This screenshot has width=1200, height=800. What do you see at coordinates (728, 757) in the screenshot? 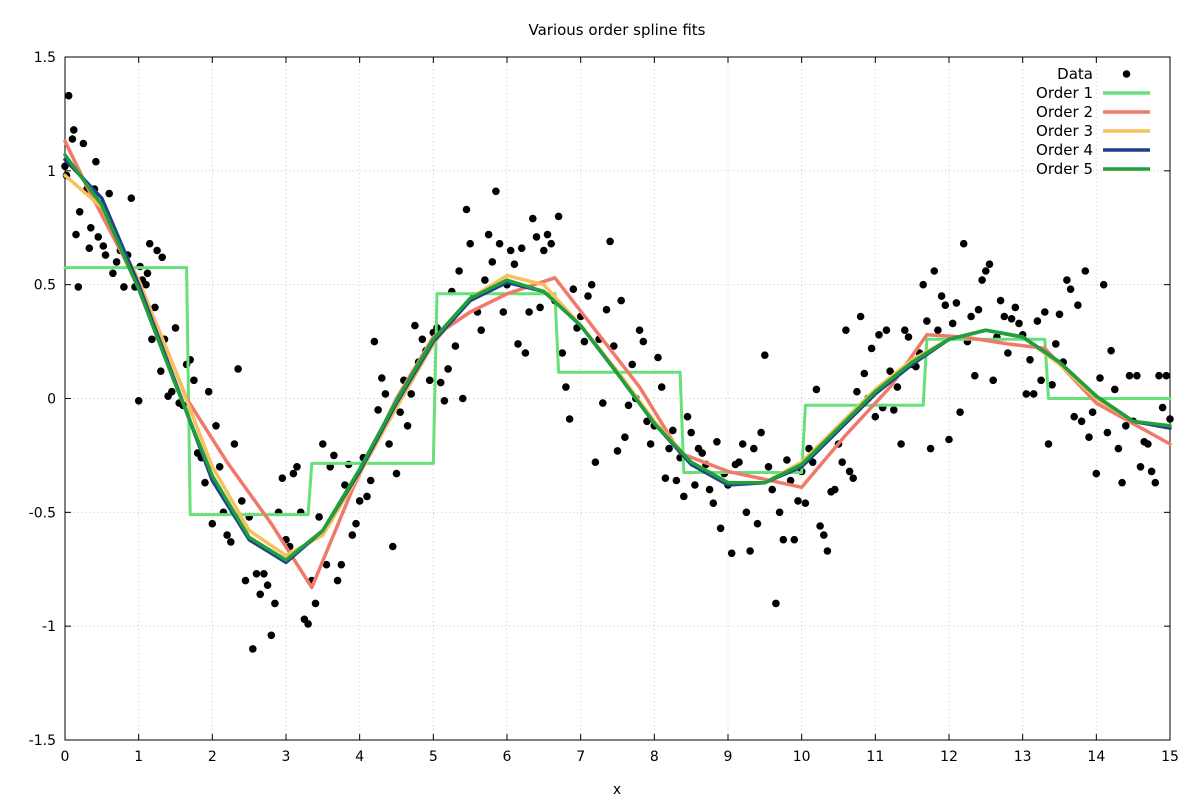
I see `x-tick-label: 9` at bounding box center [728, 757].